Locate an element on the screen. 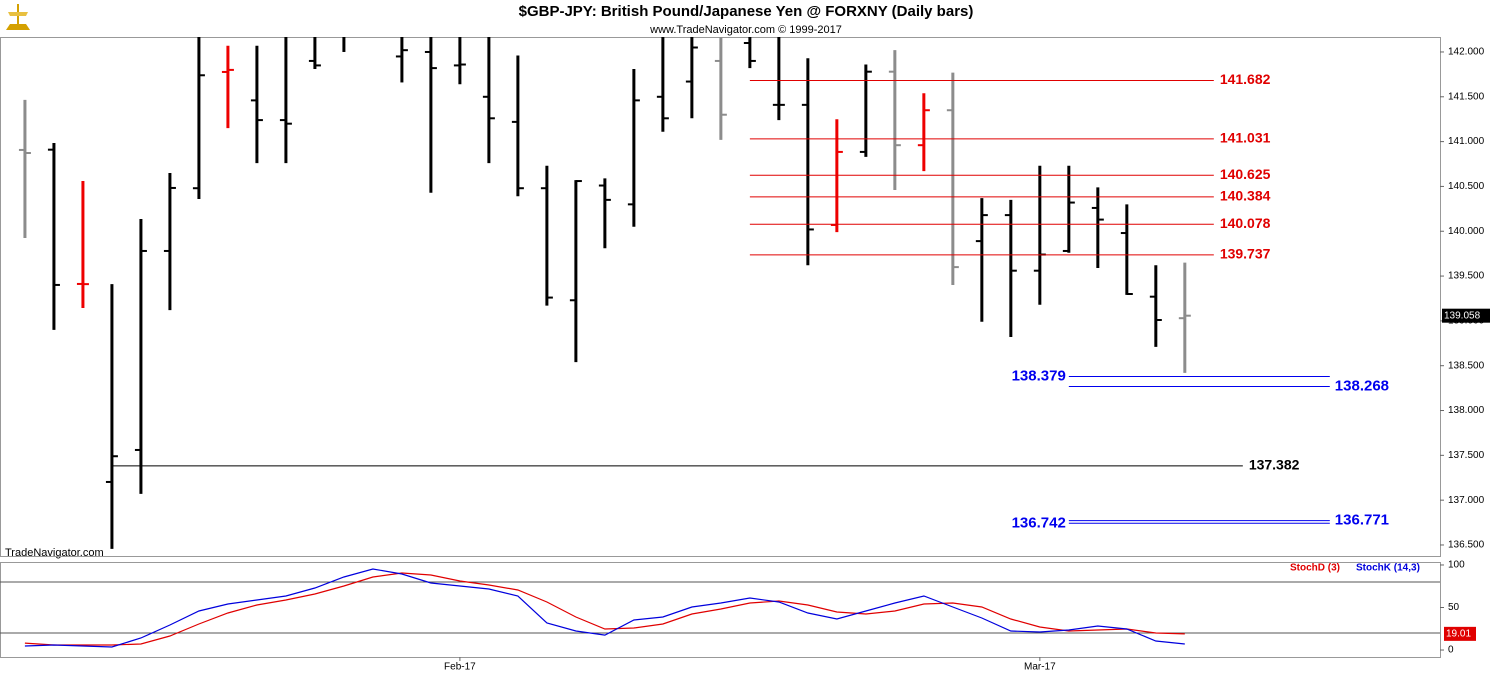 This screenshot has width=1492, height=677. level-label: 141.031 is located at coordinates (1245, 138).